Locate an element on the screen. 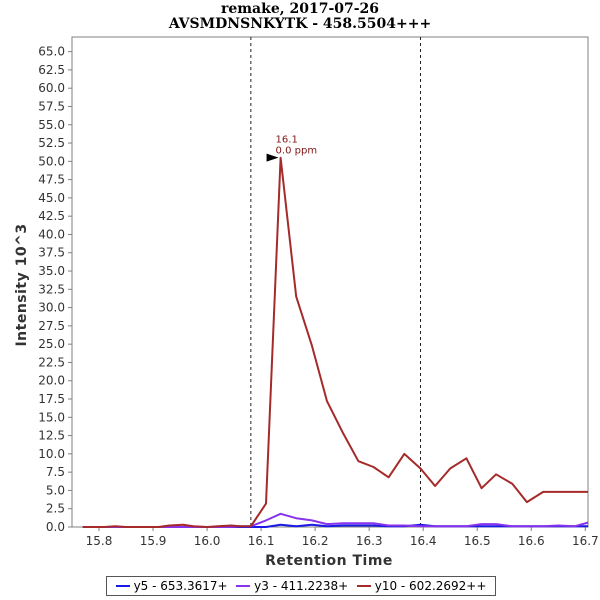 The image size is (600, 600). y-tick-label: 17.5 is located at coordinates (51, 399).